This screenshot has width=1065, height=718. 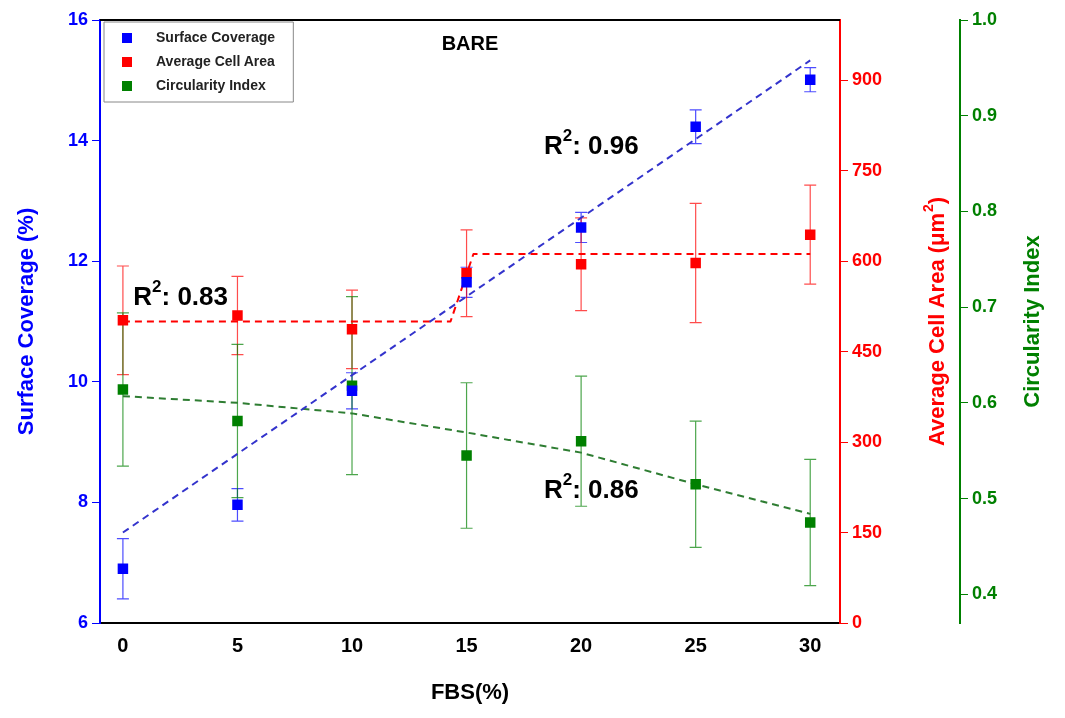 What do you see at coordinates (123, 644) in the screenshot?
I see `x-tick-label: 0` at bounding box center [123, 644].